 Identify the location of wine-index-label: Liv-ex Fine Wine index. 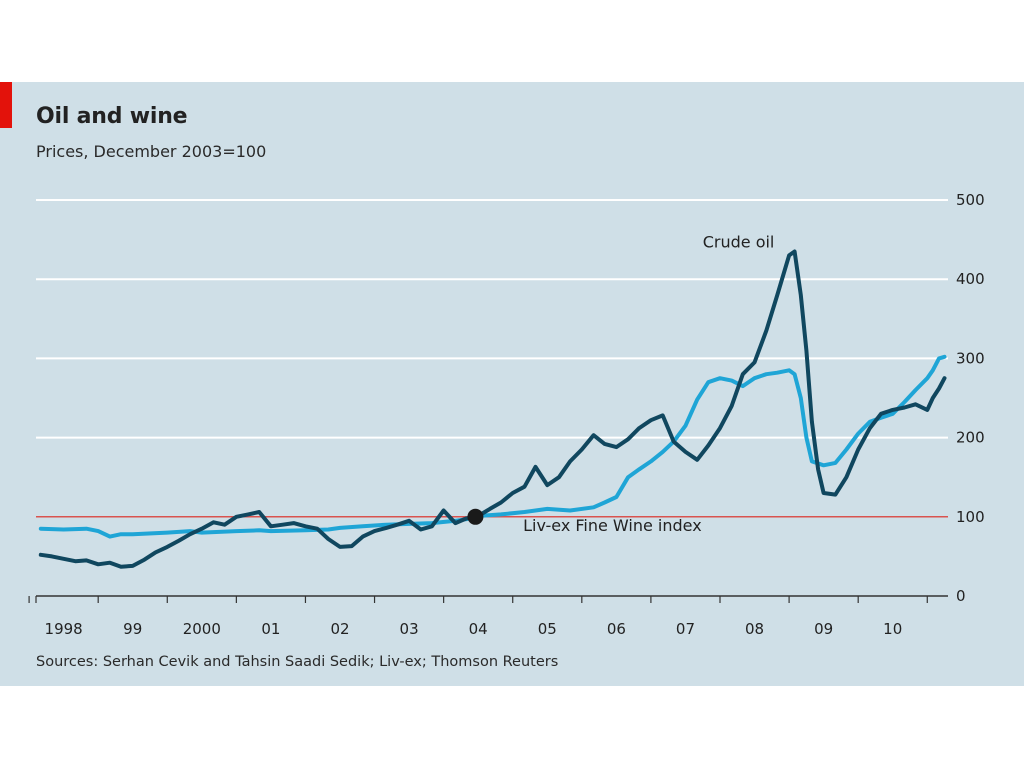
(612, 525).